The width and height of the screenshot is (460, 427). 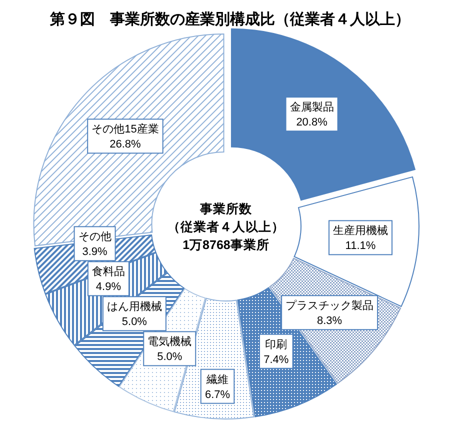 I want to click on data-label: 4.9%, so click(x=109, y=287).